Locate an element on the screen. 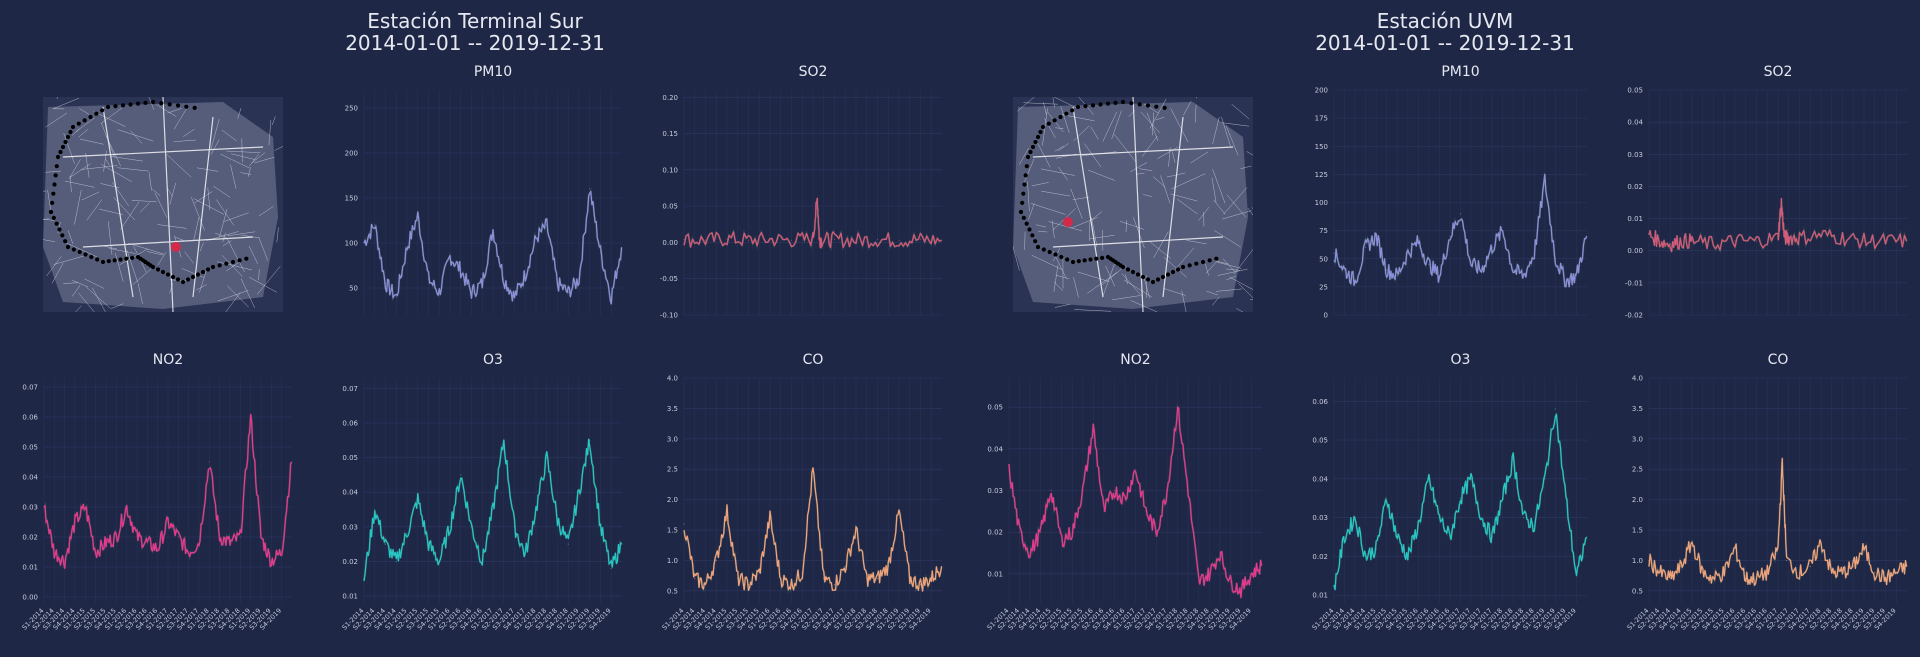  y-tick-label: 0.5 is located at coordinates (672, 591).